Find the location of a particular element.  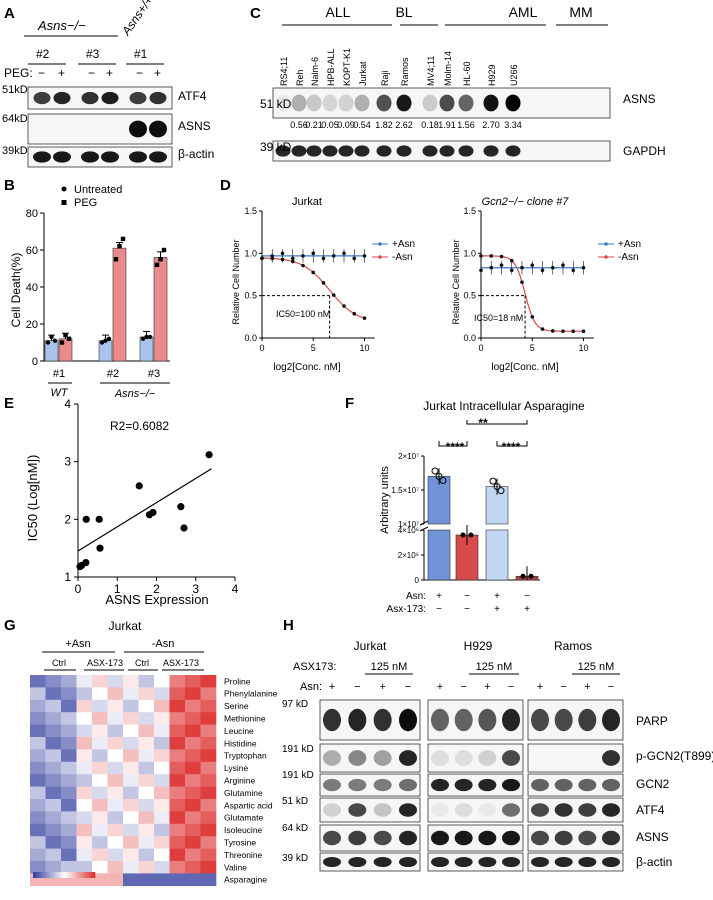

cell-line-label: MV4;11 is located at coordinates (431, 71).